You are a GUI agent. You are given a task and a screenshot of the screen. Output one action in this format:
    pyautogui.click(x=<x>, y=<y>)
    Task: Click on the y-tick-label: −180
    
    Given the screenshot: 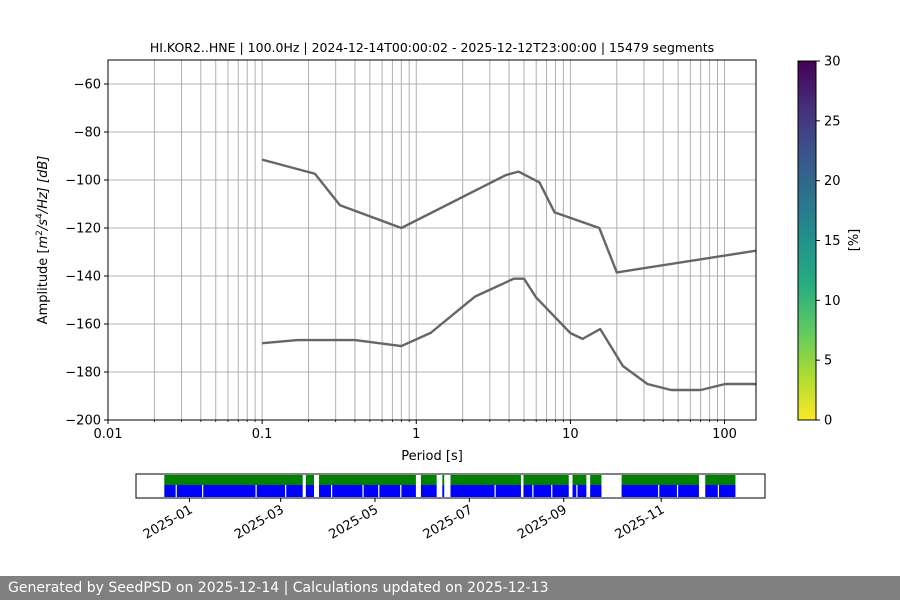 What is the action you would take?
    pyautogui.click(x=83, y=373)
    